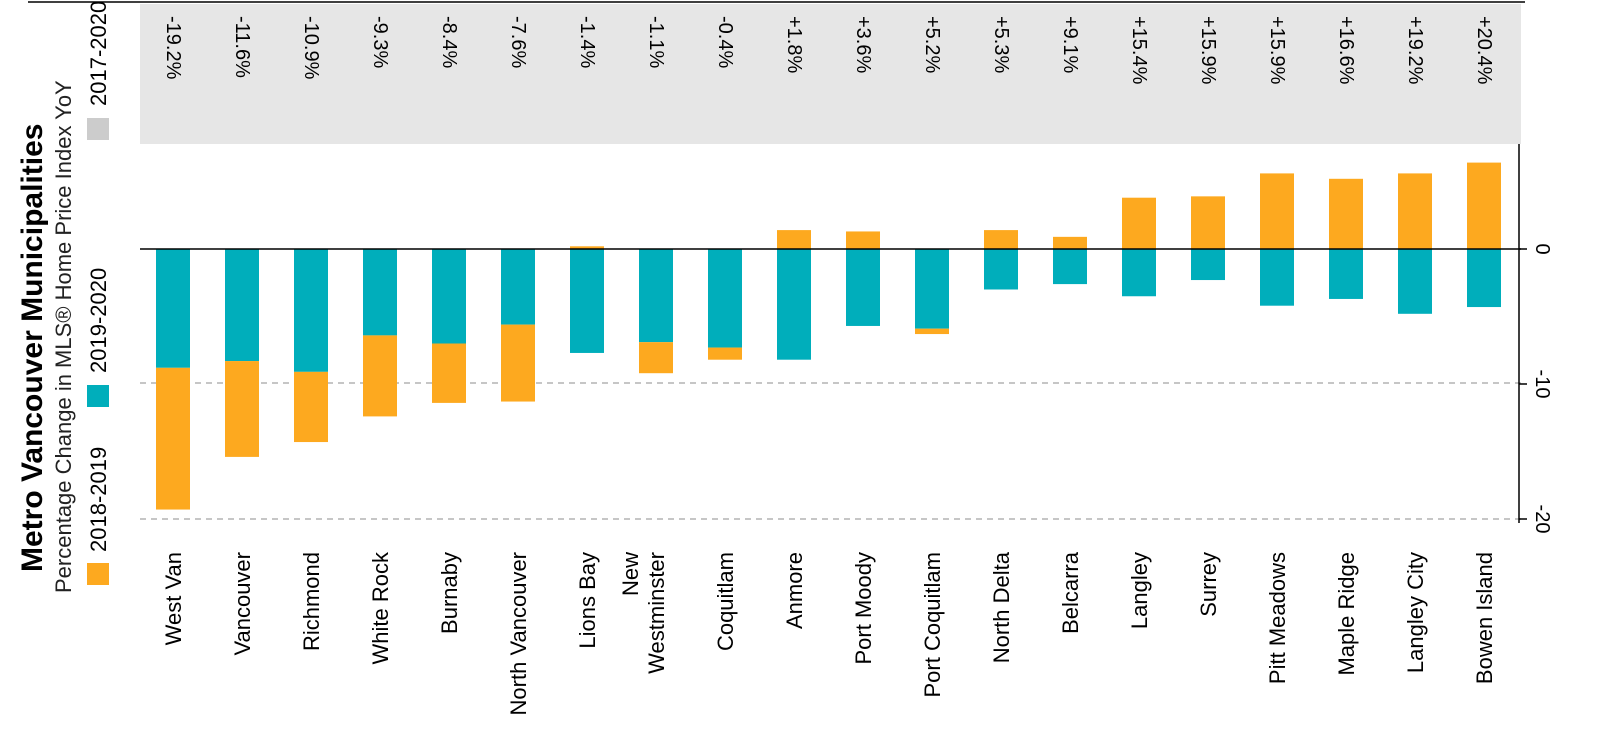 The width and height of the screenshot is (1600, 738). I want to click on legend-swatch-2019-2020, so click(98, 396).